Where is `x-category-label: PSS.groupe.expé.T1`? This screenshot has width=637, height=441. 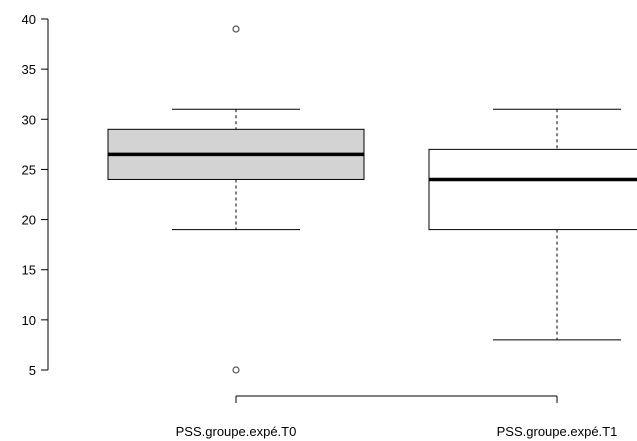
x-category-label: PSS.groupe.expé.T1 is located at coordinates (557, 431).